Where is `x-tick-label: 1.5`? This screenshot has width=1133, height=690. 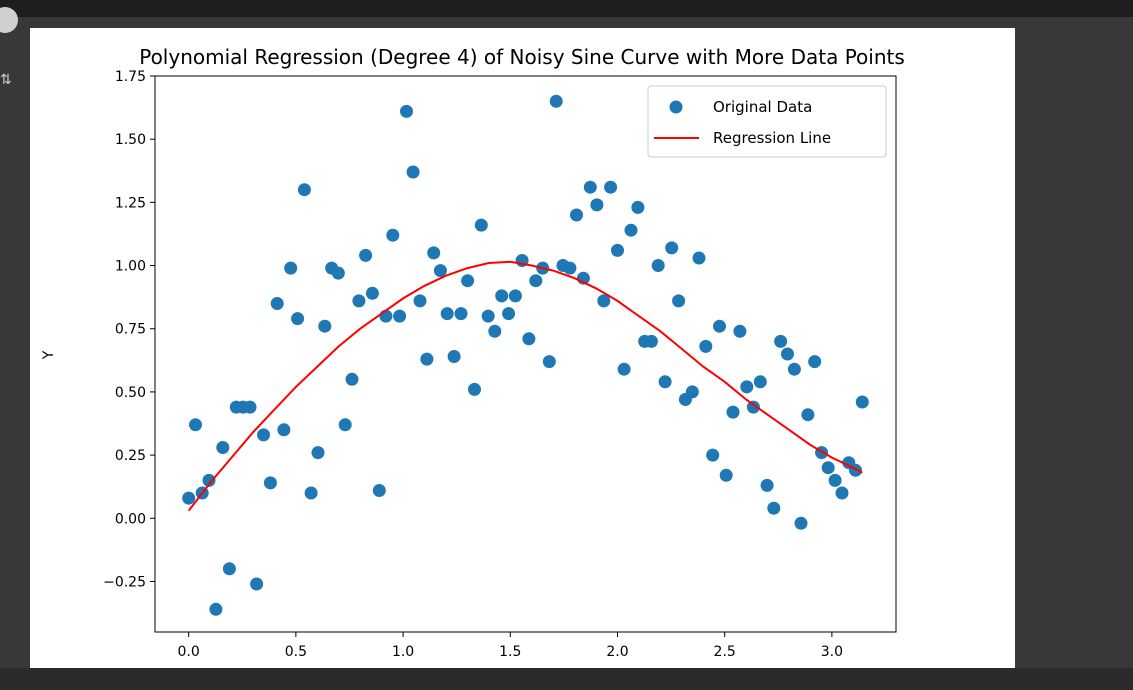 x-tick-label: 1.5 is located at coordinates (510, 652).